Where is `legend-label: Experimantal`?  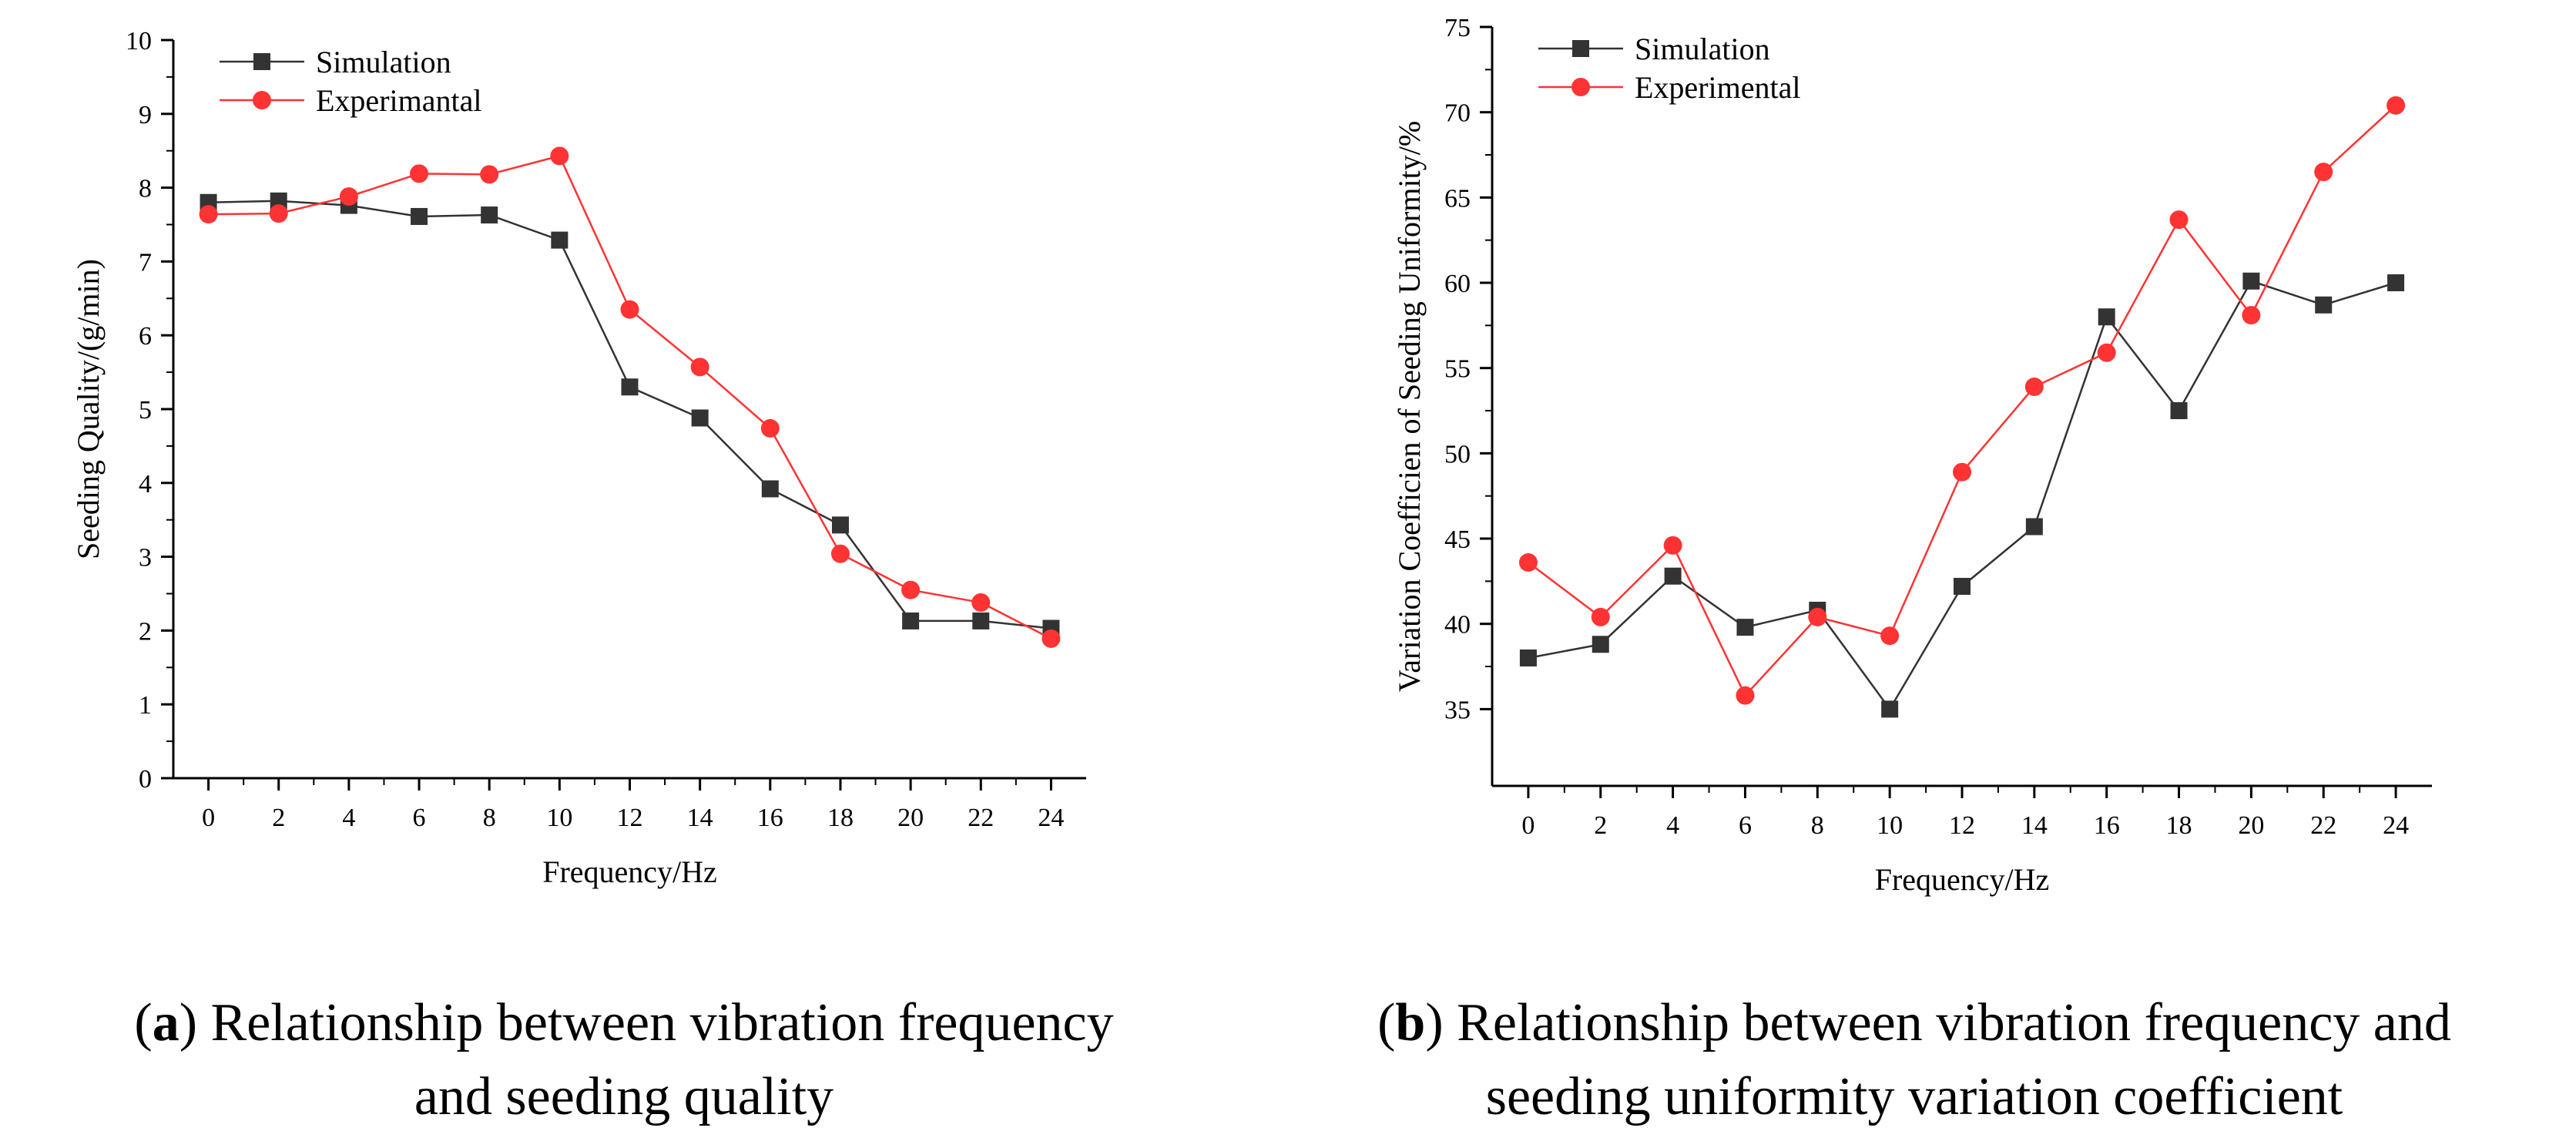 legend-label: Experimantal is located at coordinates (398, 100).